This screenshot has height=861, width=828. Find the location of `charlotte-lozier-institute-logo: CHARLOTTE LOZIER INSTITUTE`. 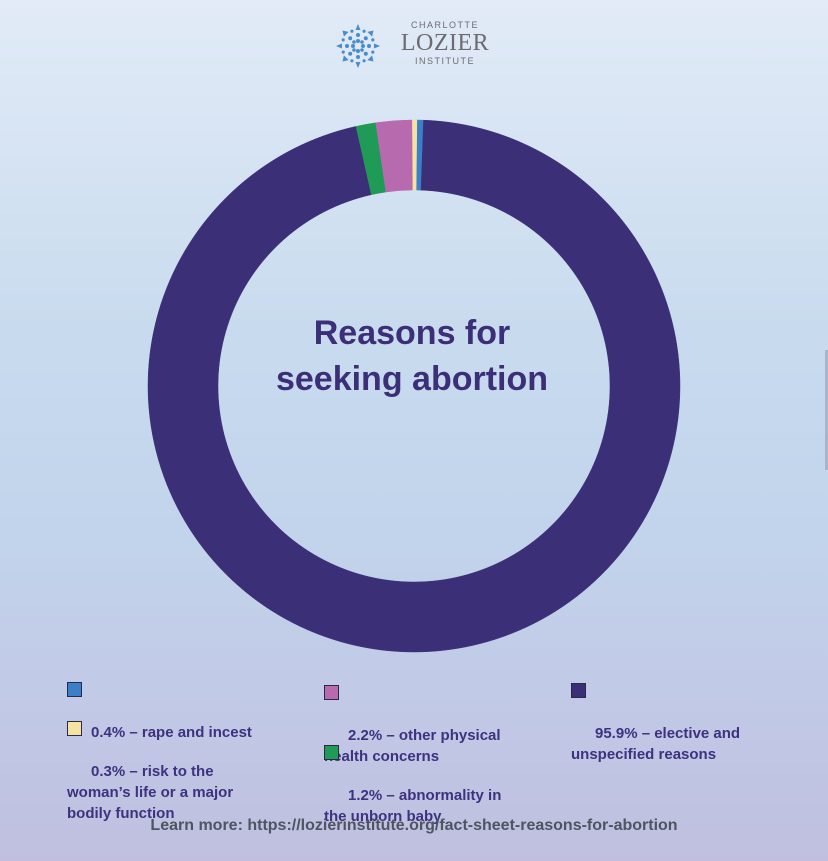

charlotte-lozier-institute-logo: CHARLOTTE LOZIER INSTITUTE is located at coordinates (415, 46).